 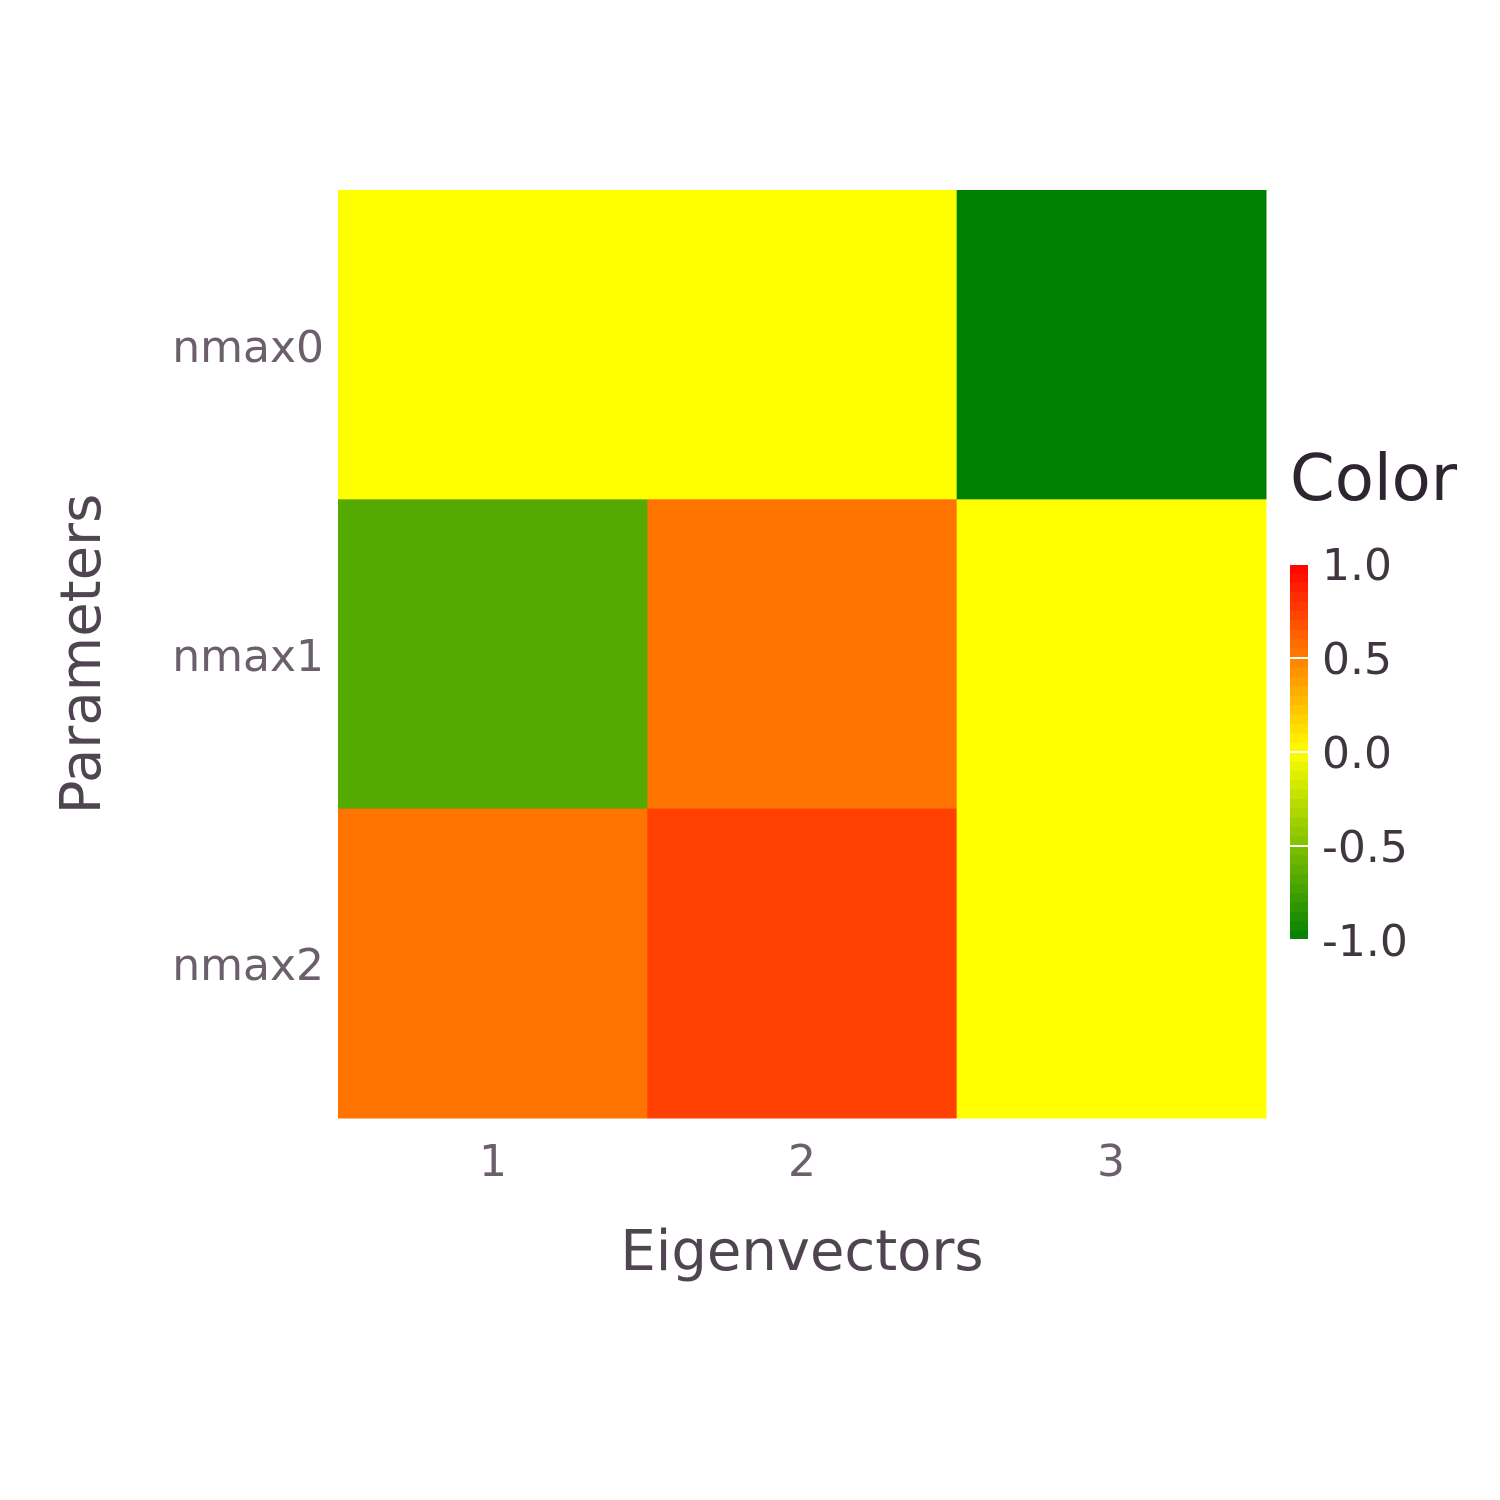 What do you see at coordinates (1111, 1161) in the screenshot?
I see `x-tick-label: 3` at bounding box center [1111, 1161].